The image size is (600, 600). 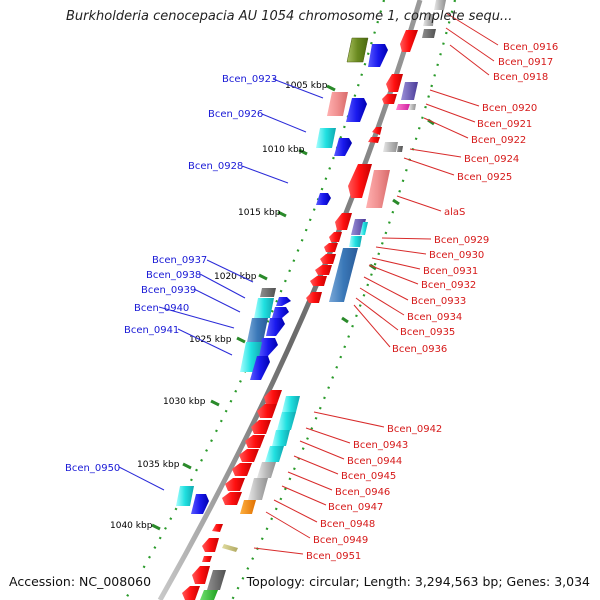 What do you see at coordinates (438, 301) in the screenshot?
I see `gene-label-right: Bcen_0933` at bounding box center [438, 301].